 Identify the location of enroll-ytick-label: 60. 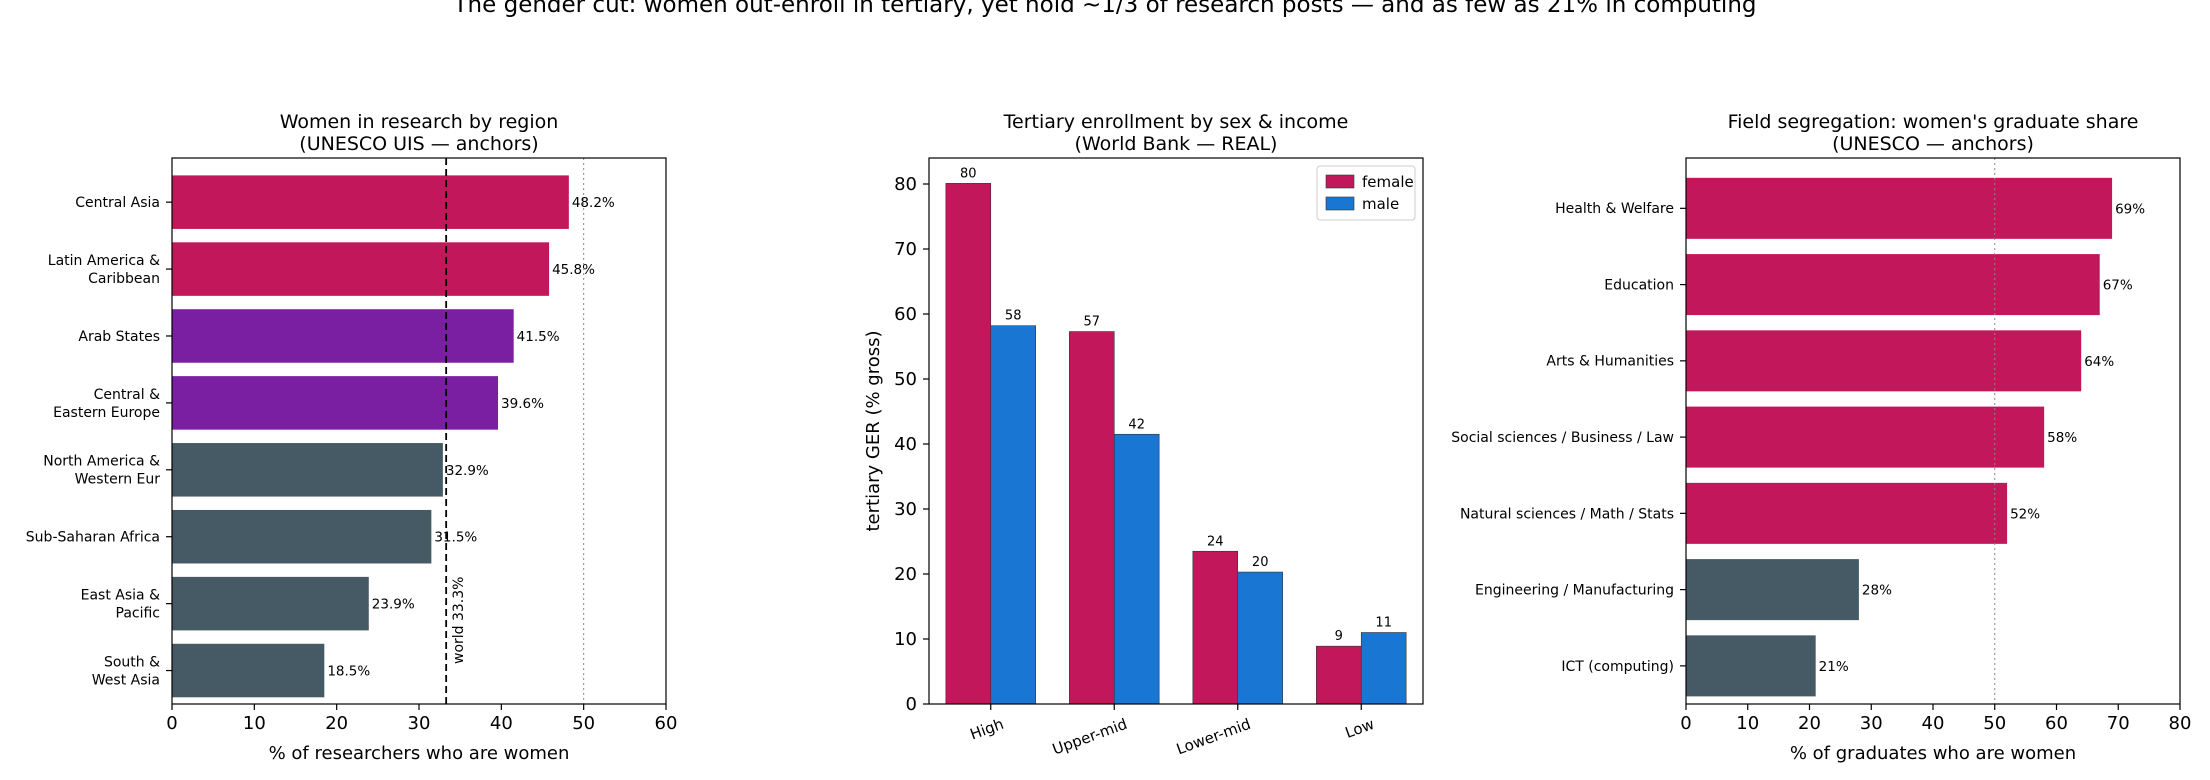
(905, 314).